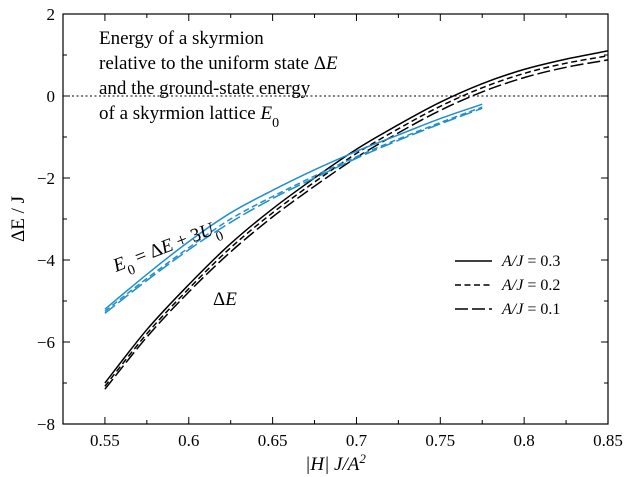  What do you see at coordinates (530, 309) in the screenshot?
I see `legend-label-3: A/J = 0.1` at bounding box center [530, 309].